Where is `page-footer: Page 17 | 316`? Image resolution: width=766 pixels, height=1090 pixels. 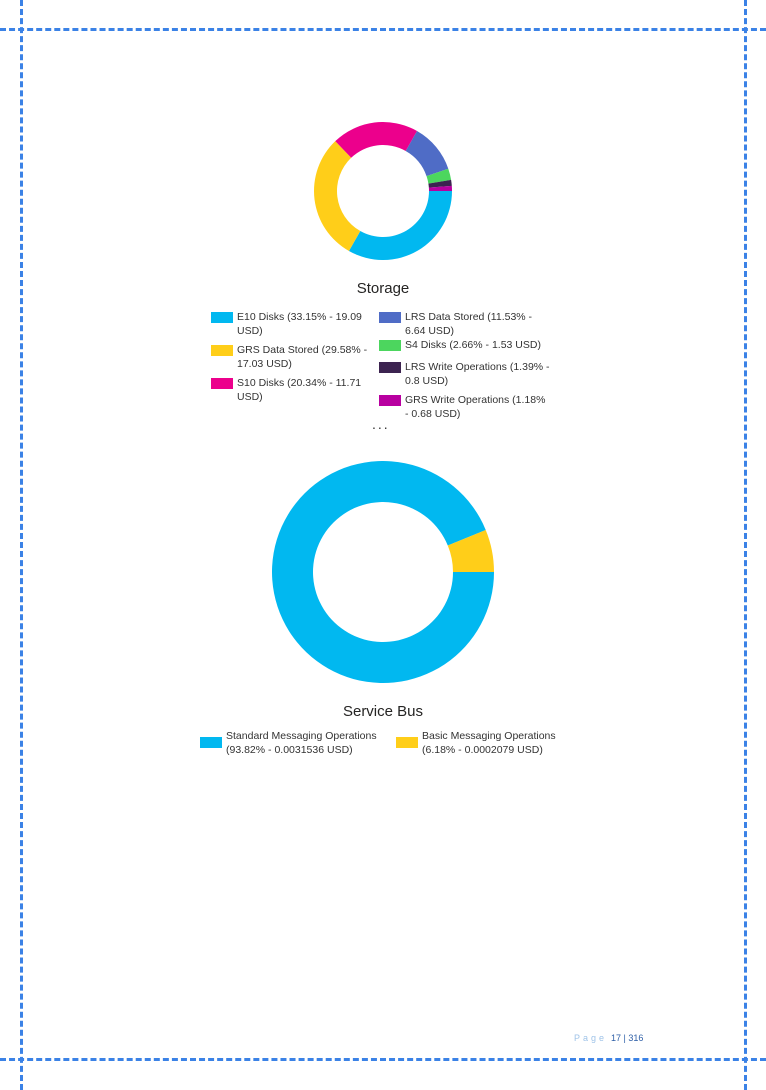 page-footer: Page 17 | 316 is located at coordinates (608, 1038).